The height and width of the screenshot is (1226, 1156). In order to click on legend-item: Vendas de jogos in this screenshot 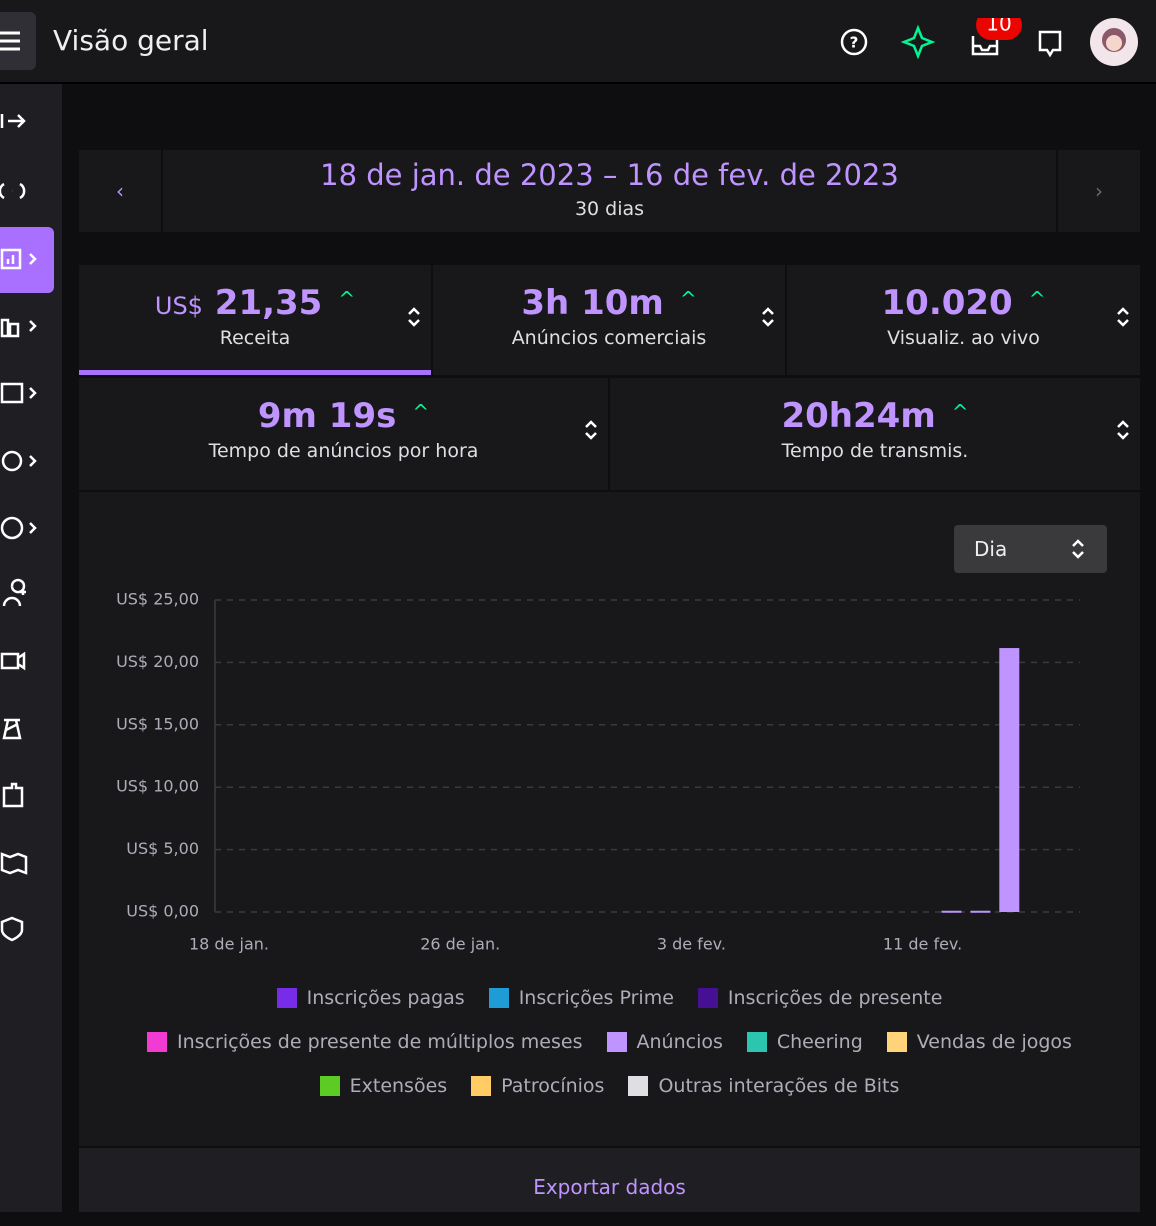, I will do `click(979, 1042)`.